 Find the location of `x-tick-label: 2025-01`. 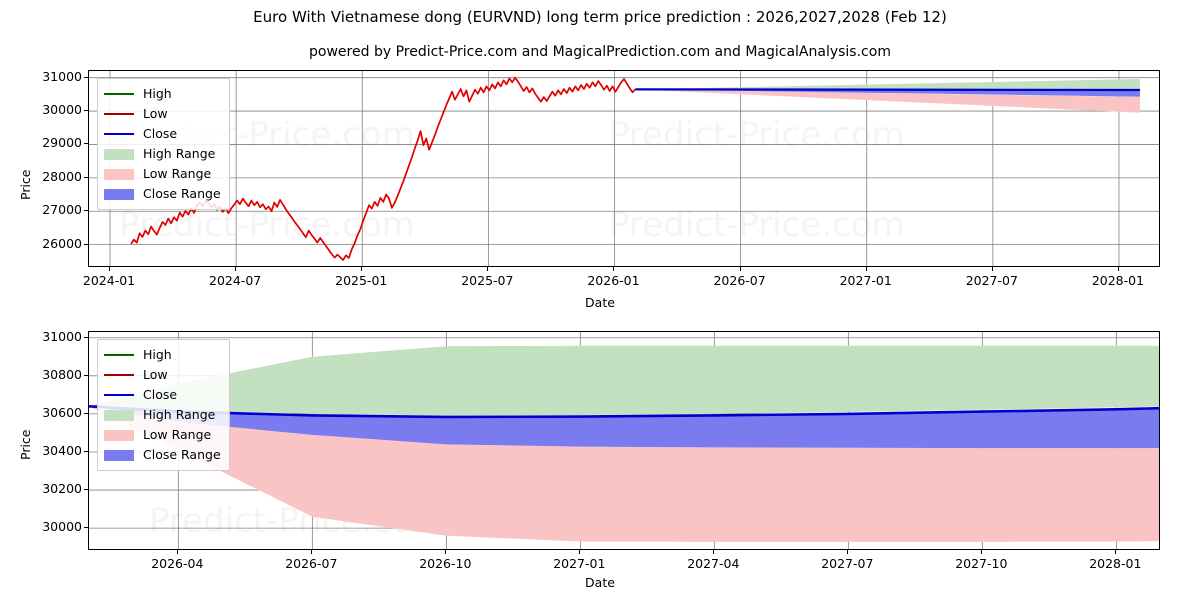

x-tick-label: 2025-01 is located at coordinates (361, 280).